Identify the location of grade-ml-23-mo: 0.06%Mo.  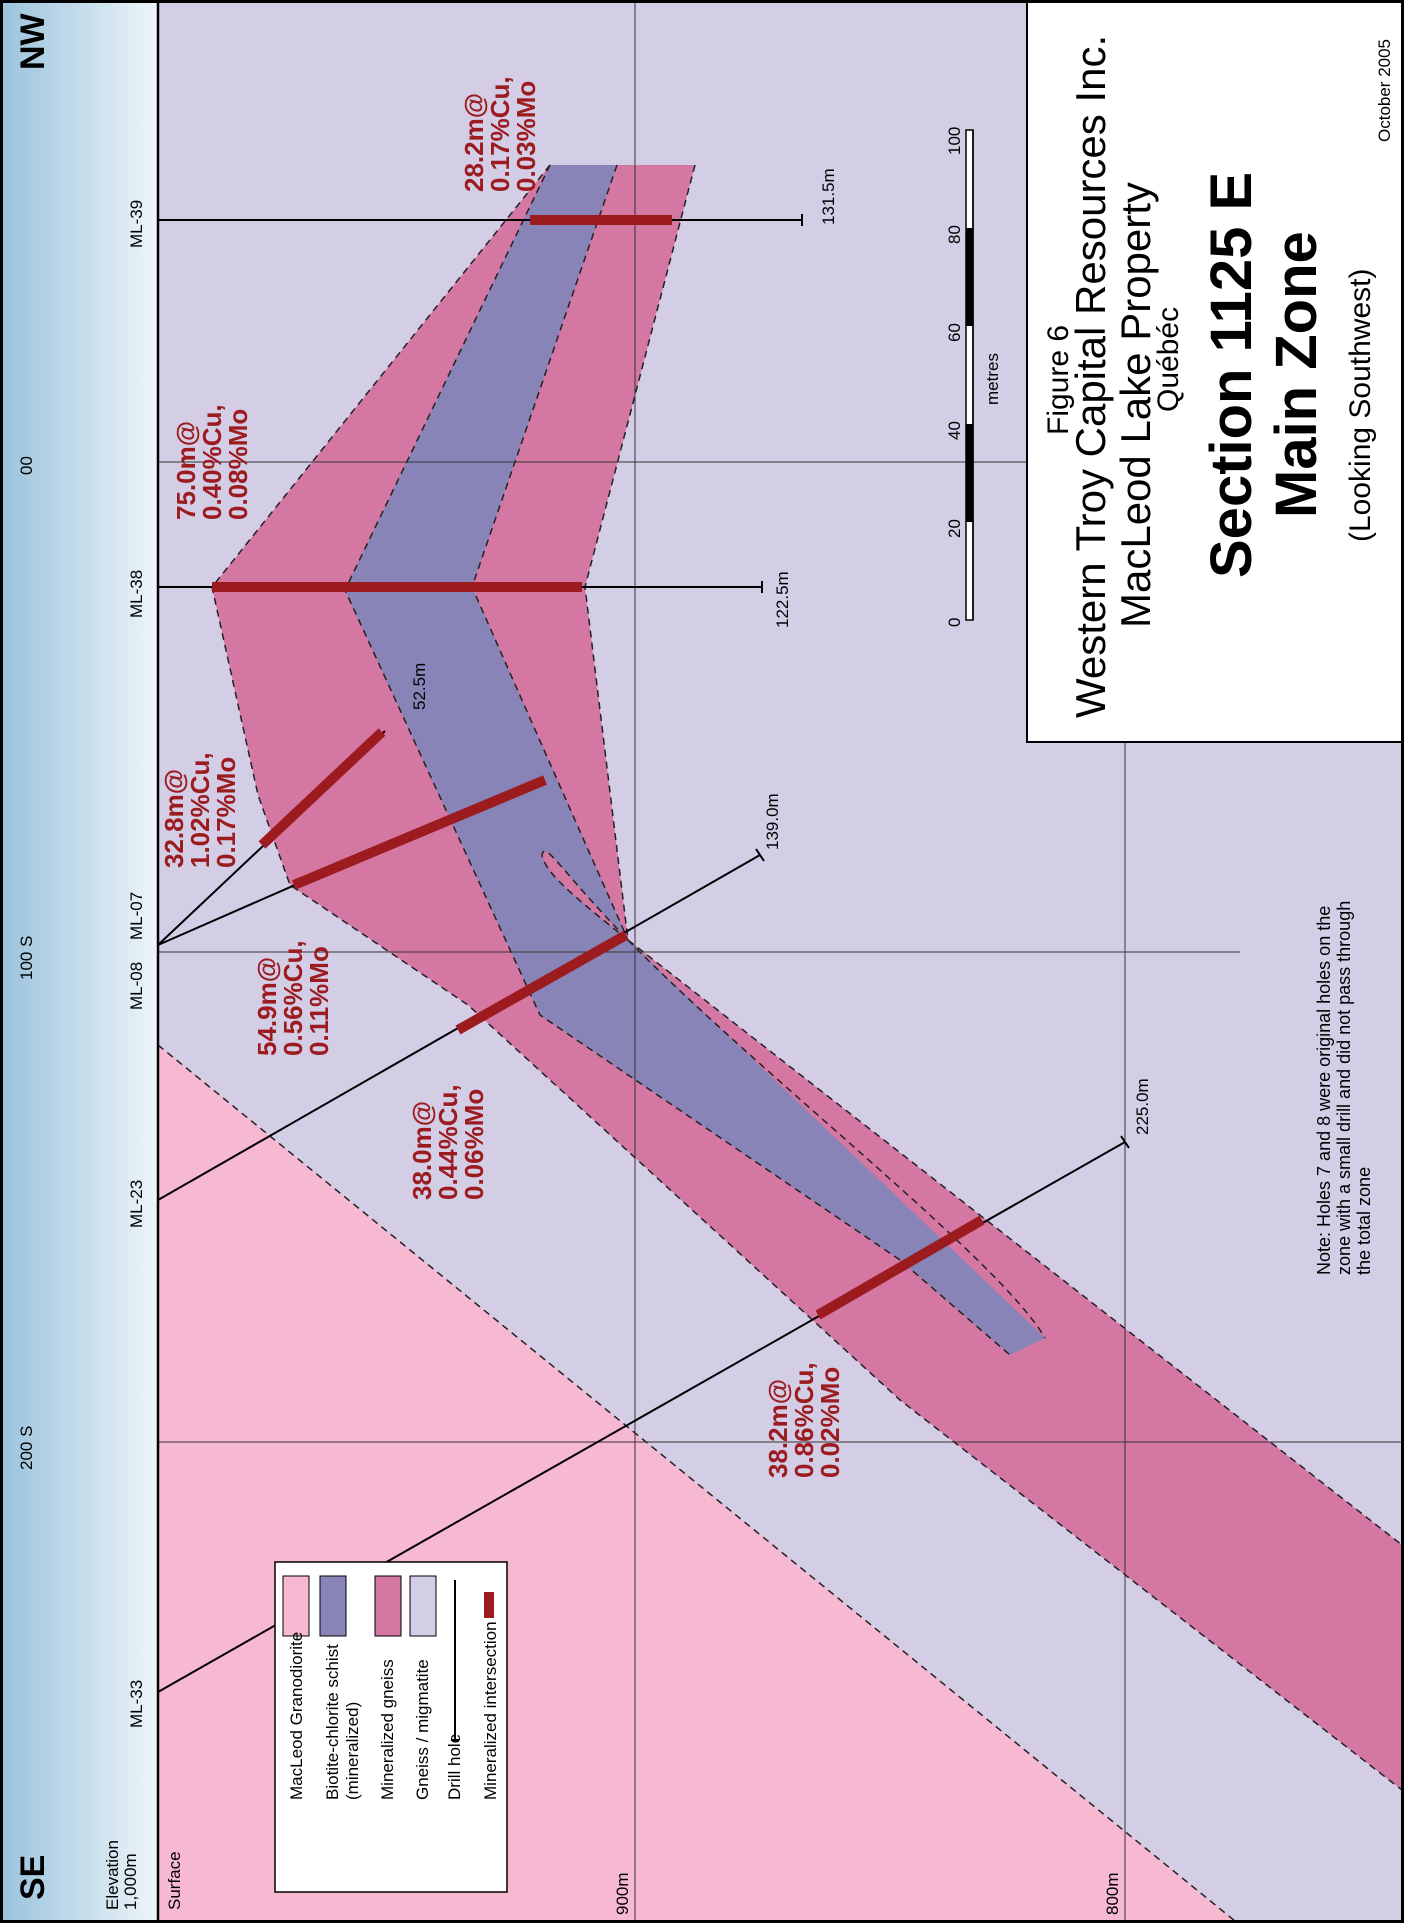
(474, 1144).